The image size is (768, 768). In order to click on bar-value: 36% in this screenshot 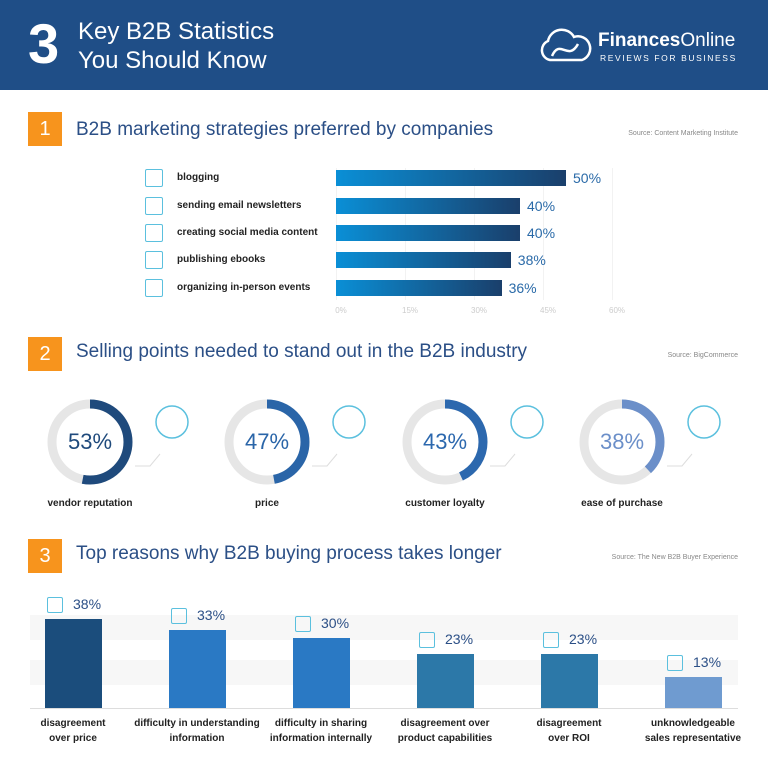, I will do `click(522, 288)`.